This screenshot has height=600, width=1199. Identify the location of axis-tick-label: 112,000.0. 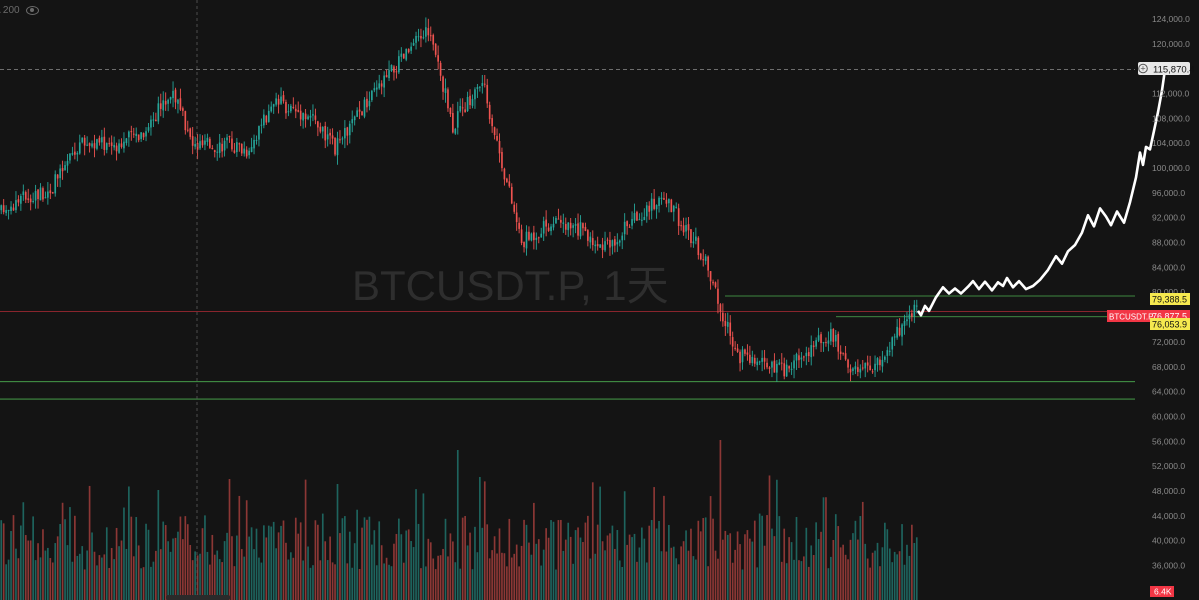
(1170, 94).